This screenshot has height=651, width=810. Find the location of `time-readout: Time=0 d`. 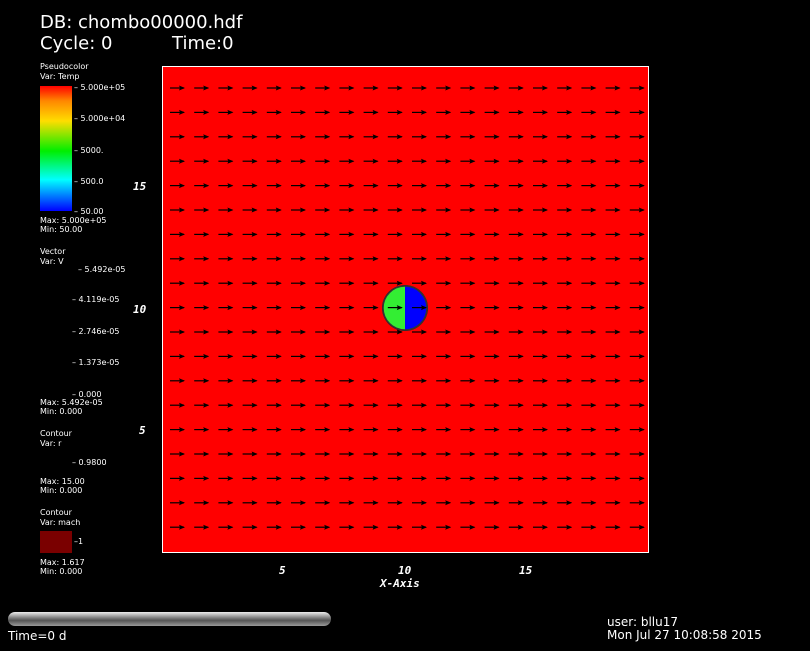

time-readout: Time=0 d is located at coordinates (37, 636).